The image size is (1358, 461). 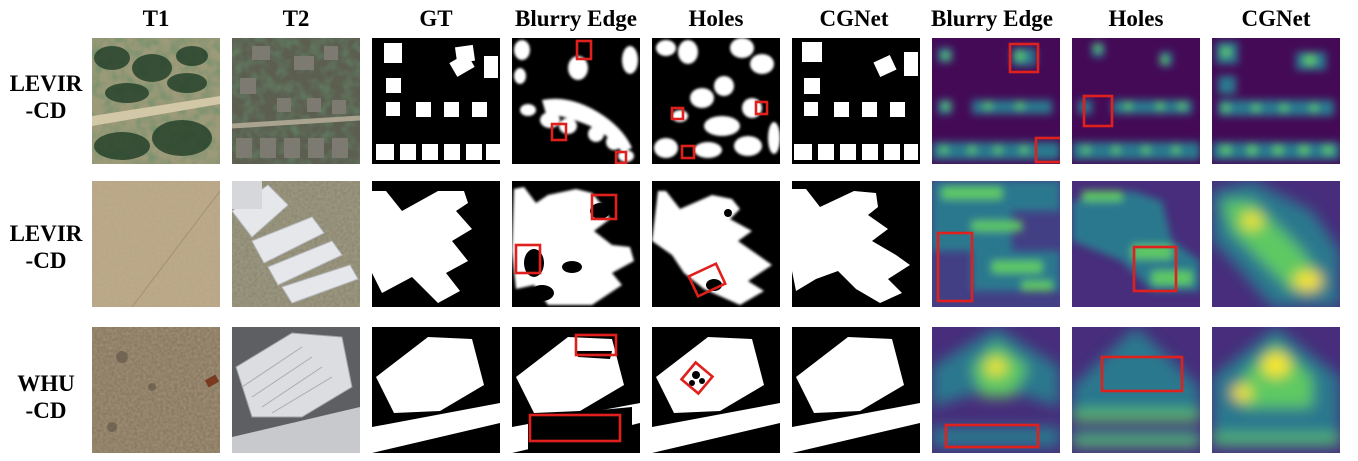 What do you see at coordinates (996, 390) in the screenshot?
I see `heatmap-r3-blurry-edge` at bounding box center [996, 390].